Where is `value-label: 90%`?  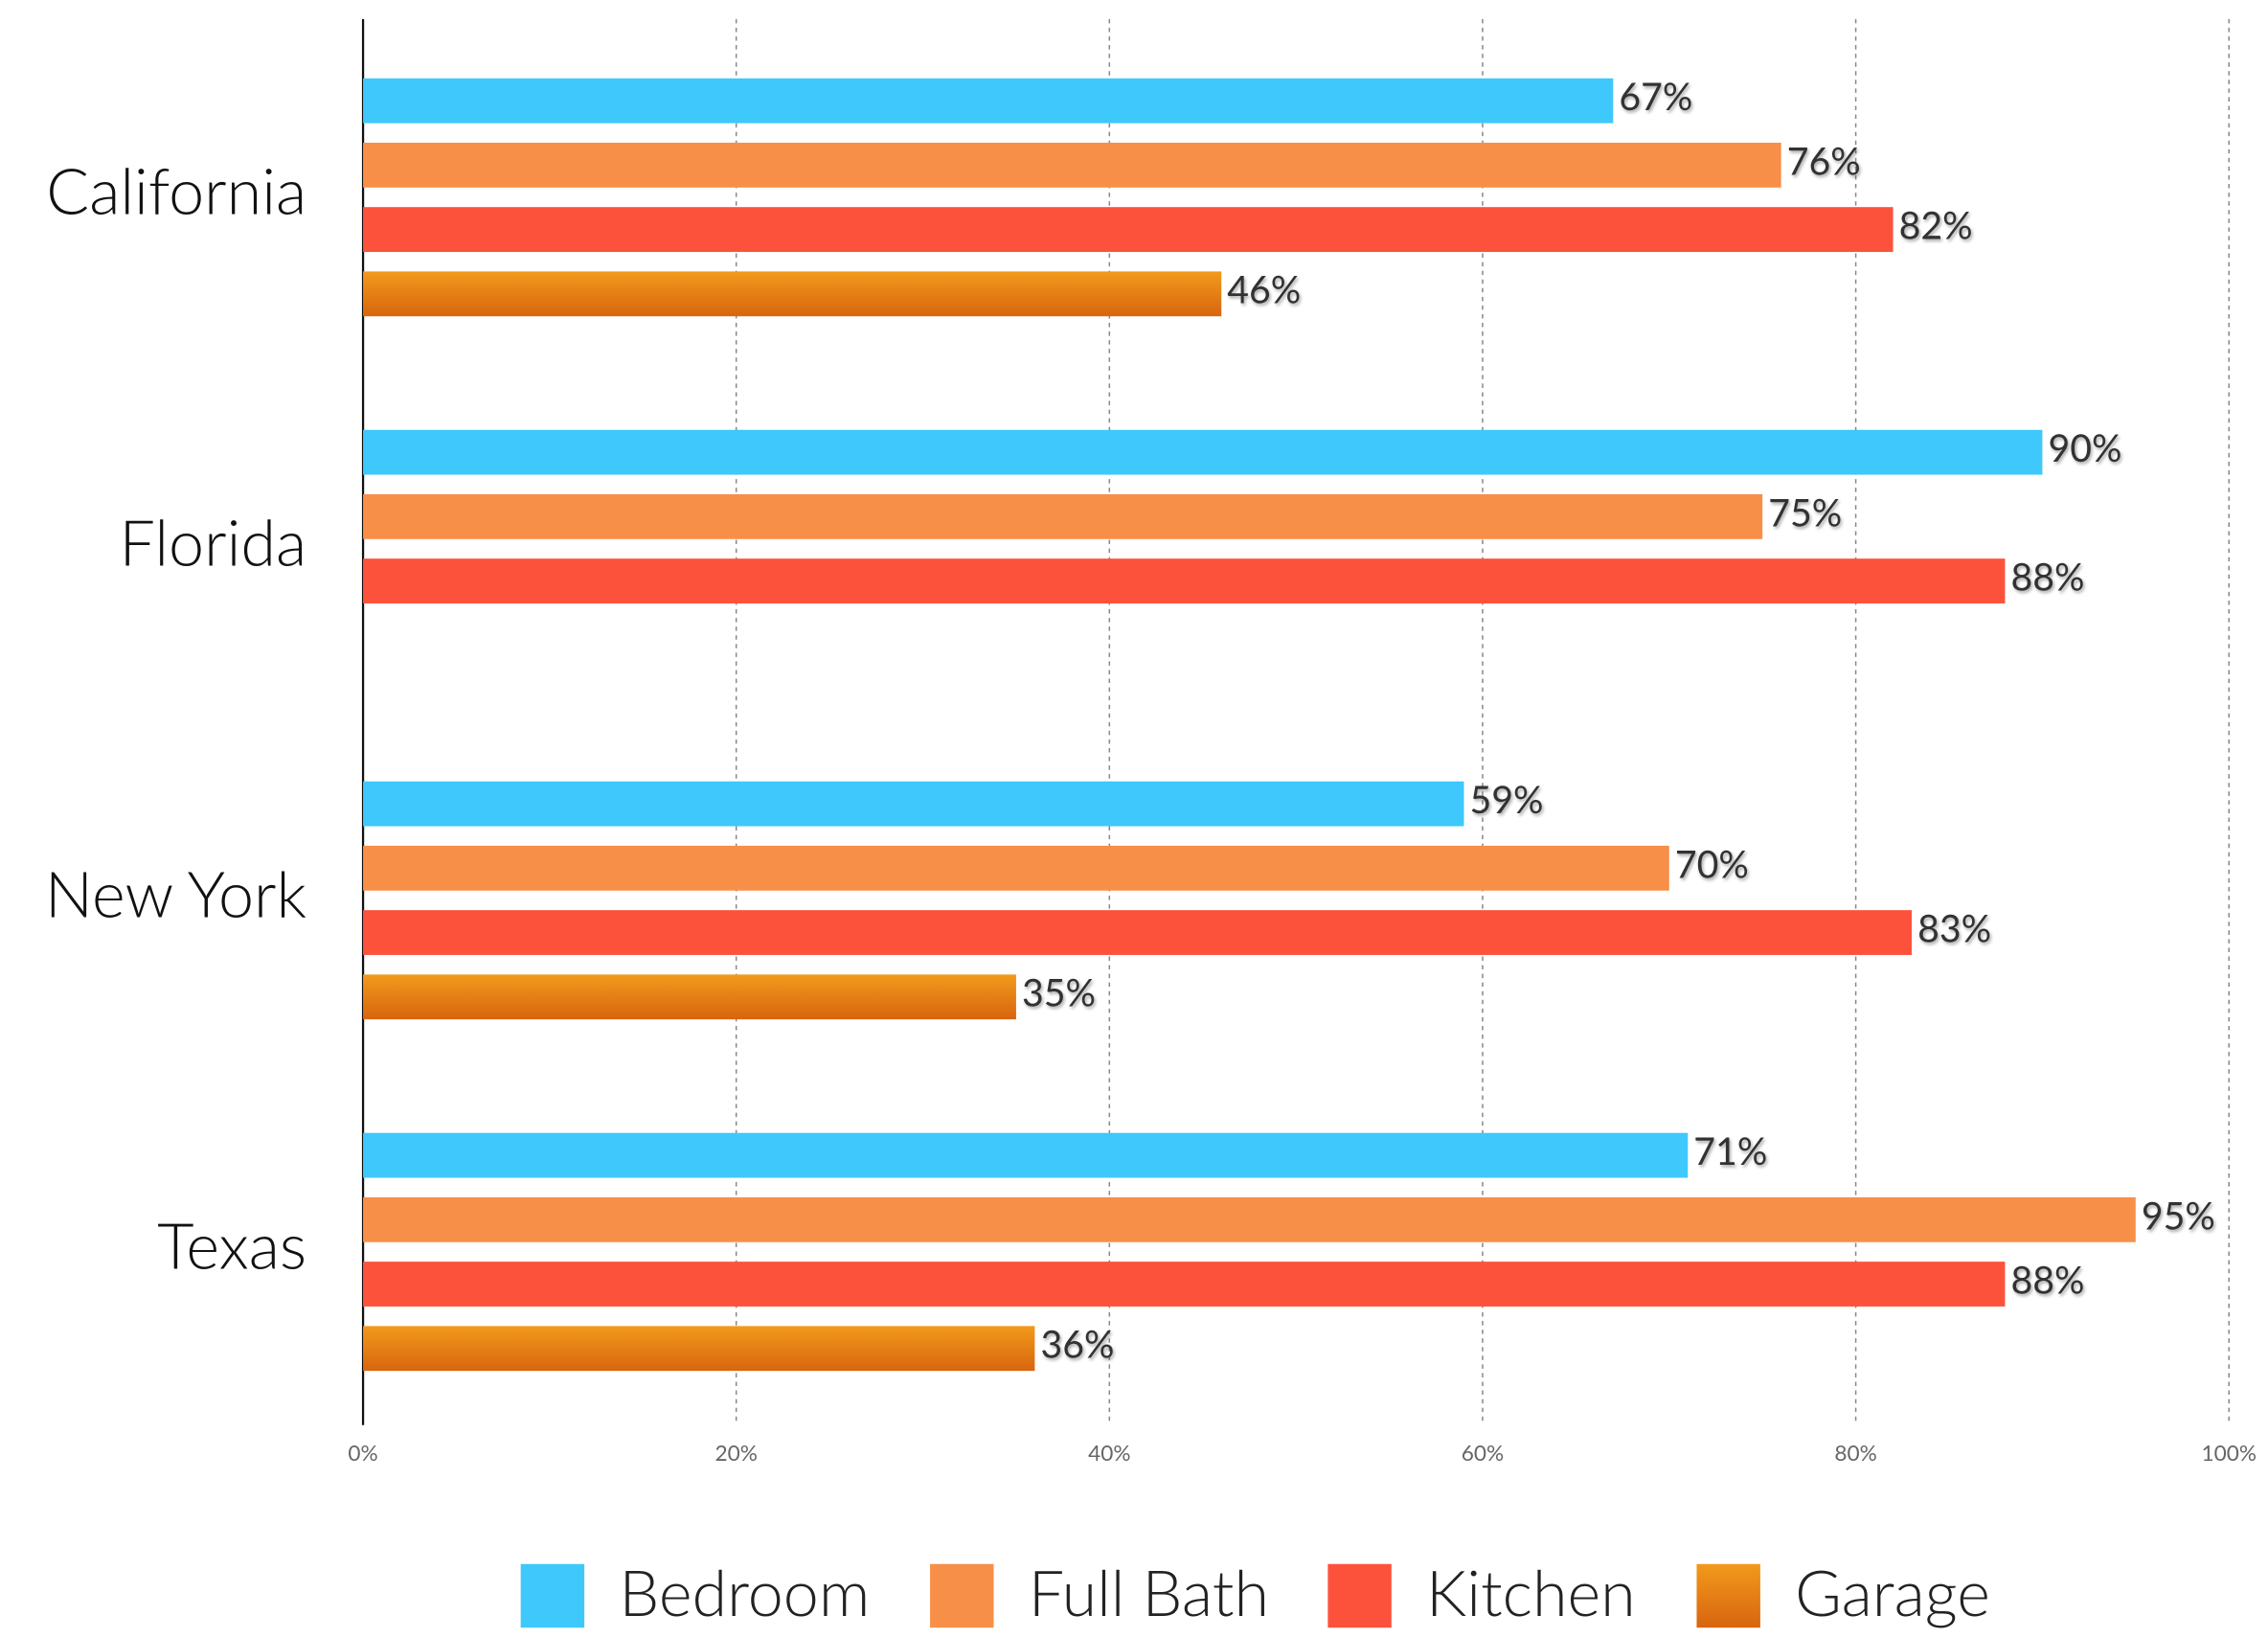 value-label: 90% is located at coordinates (2084, 447).